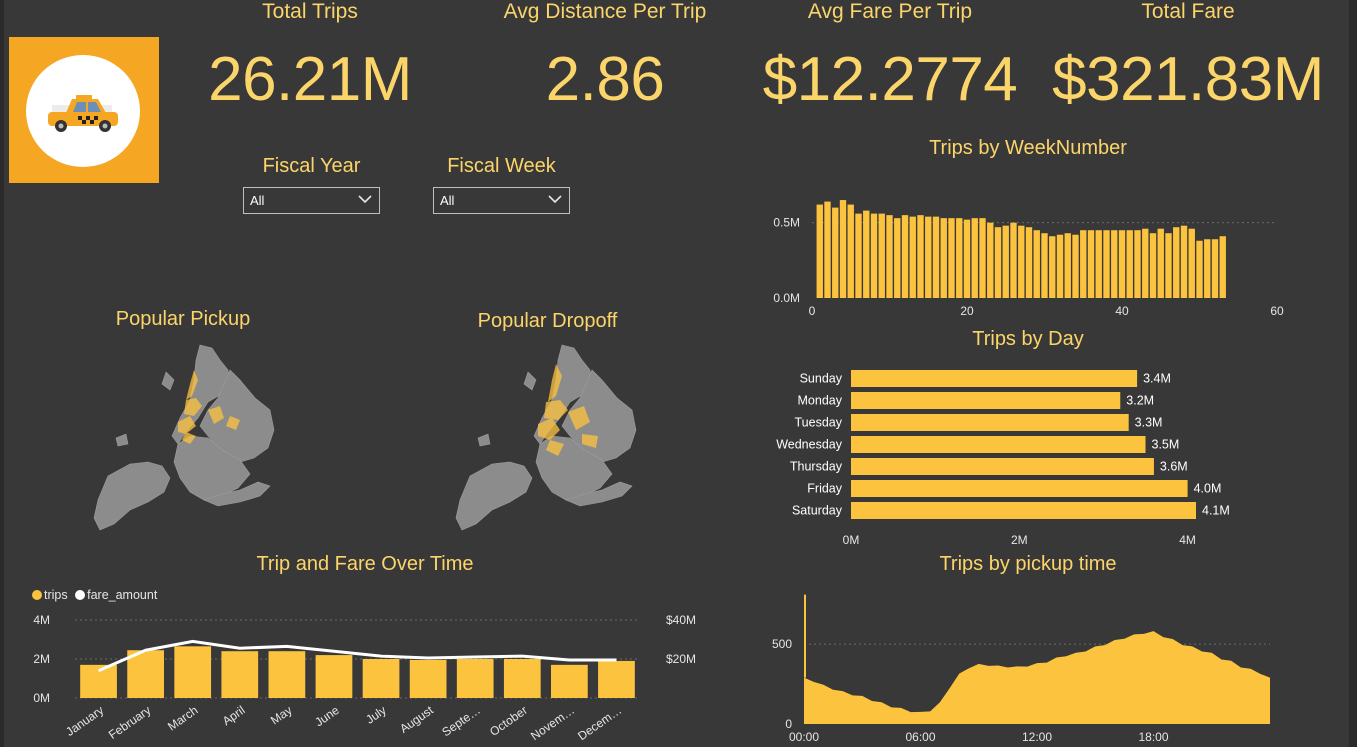  Describe the element at coordinates (122, 595) in the screenshot. I see `legend-fare-label: fare_amount` at that location.